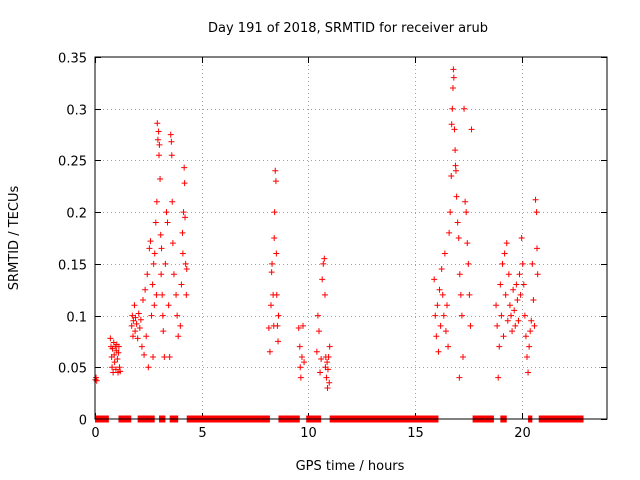  Describe the element at coordinates (72, 266) in the screenshot. I see `y-tick-label: 0.15` at that location.